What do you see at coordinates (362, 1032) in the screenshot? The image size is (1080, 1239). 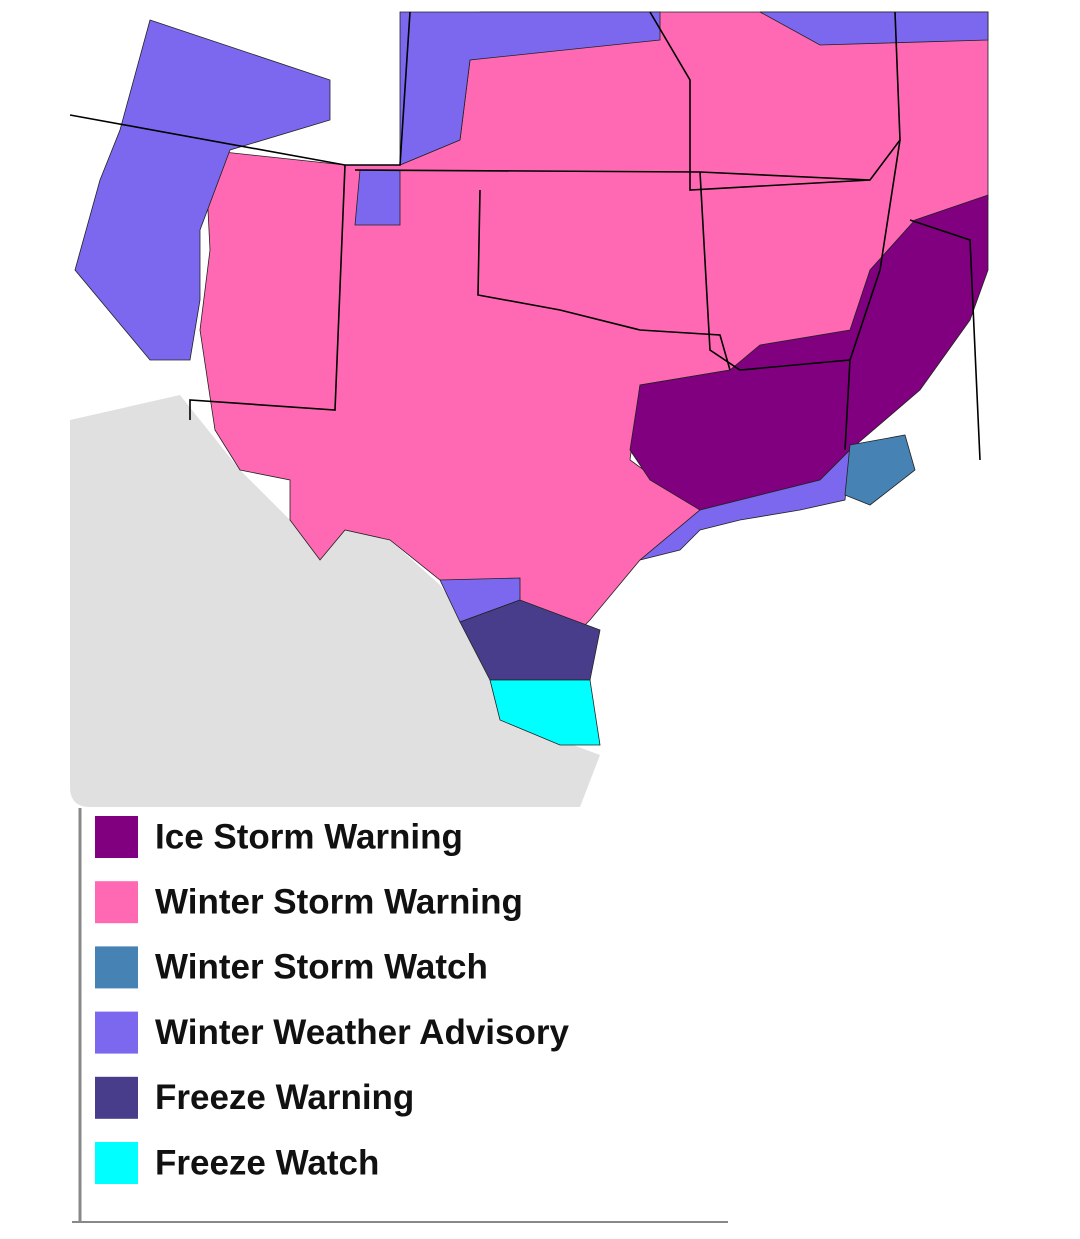 I see `legend-label: Winter Weather Advisory` at bounding box center [362, 1032].